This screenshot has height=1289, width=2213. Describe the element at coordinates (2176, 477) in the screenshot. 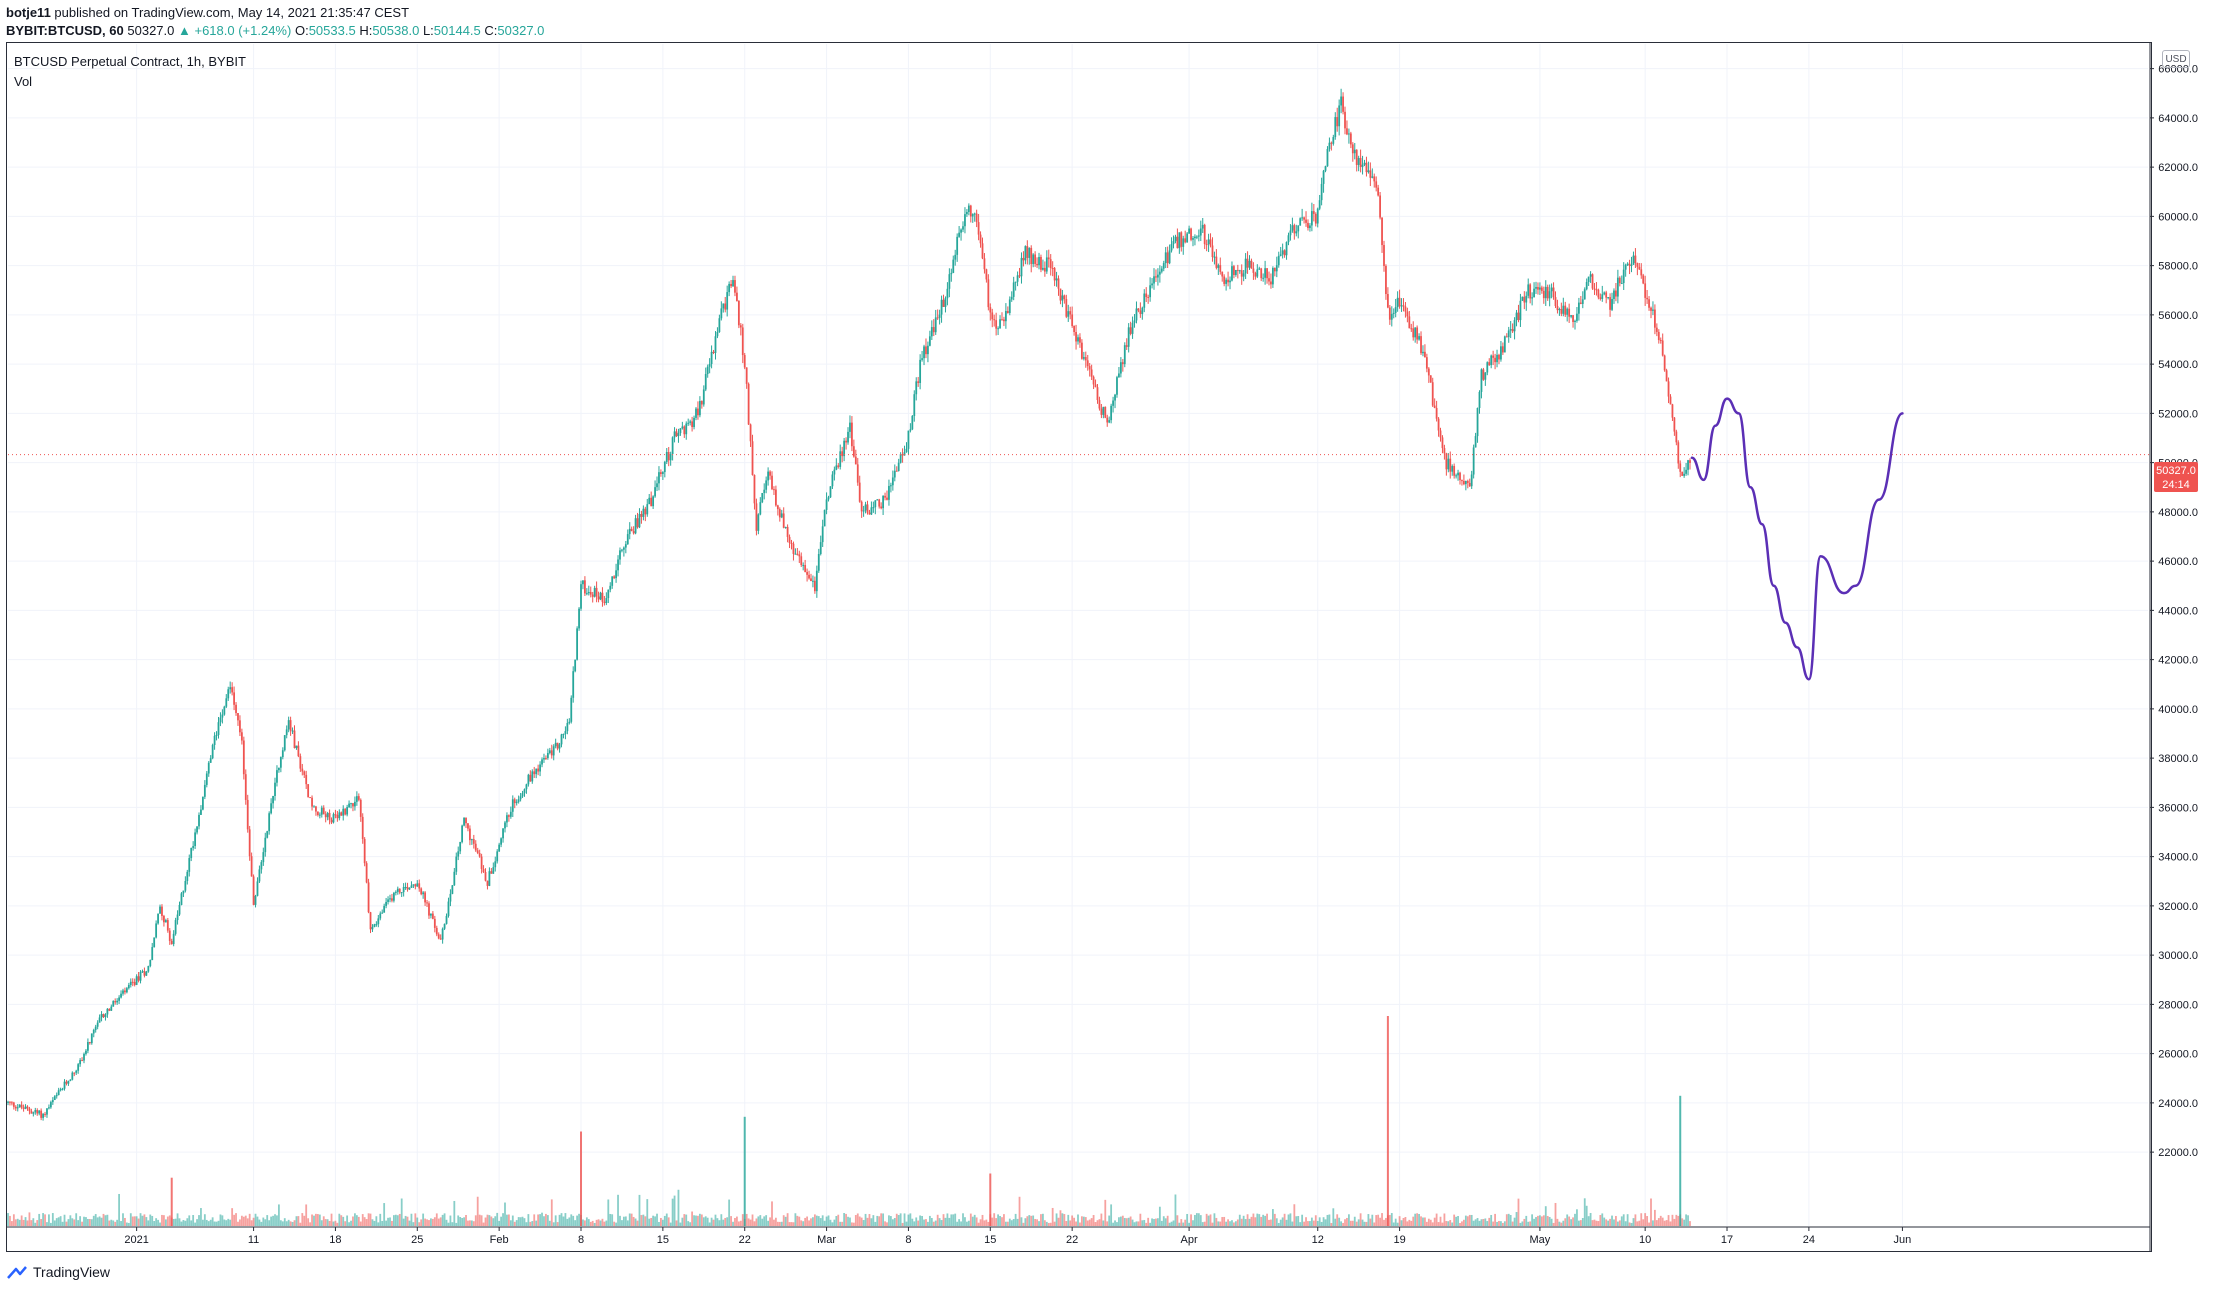

I see `last-price-tag: 50327.0 24:14` at that location.